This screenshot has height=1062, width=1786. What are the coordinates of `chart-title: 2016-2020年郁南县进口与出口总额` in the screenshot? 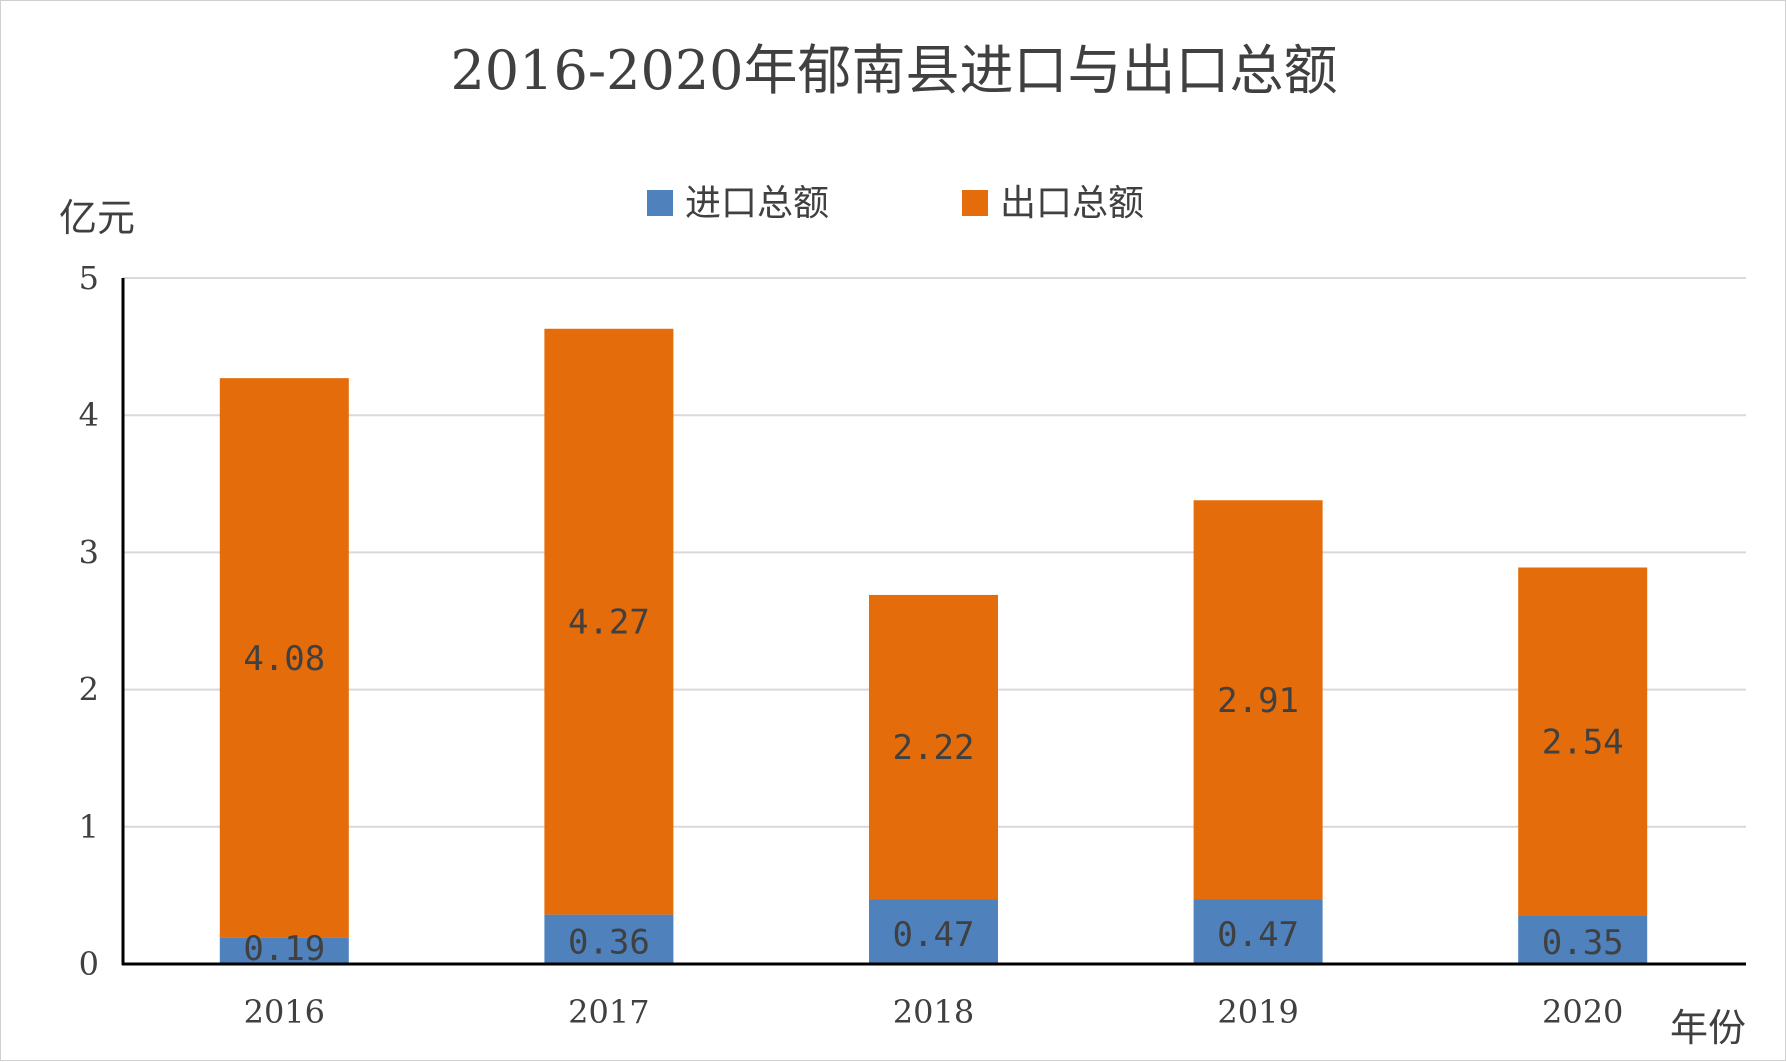 It's located at (893, 70).